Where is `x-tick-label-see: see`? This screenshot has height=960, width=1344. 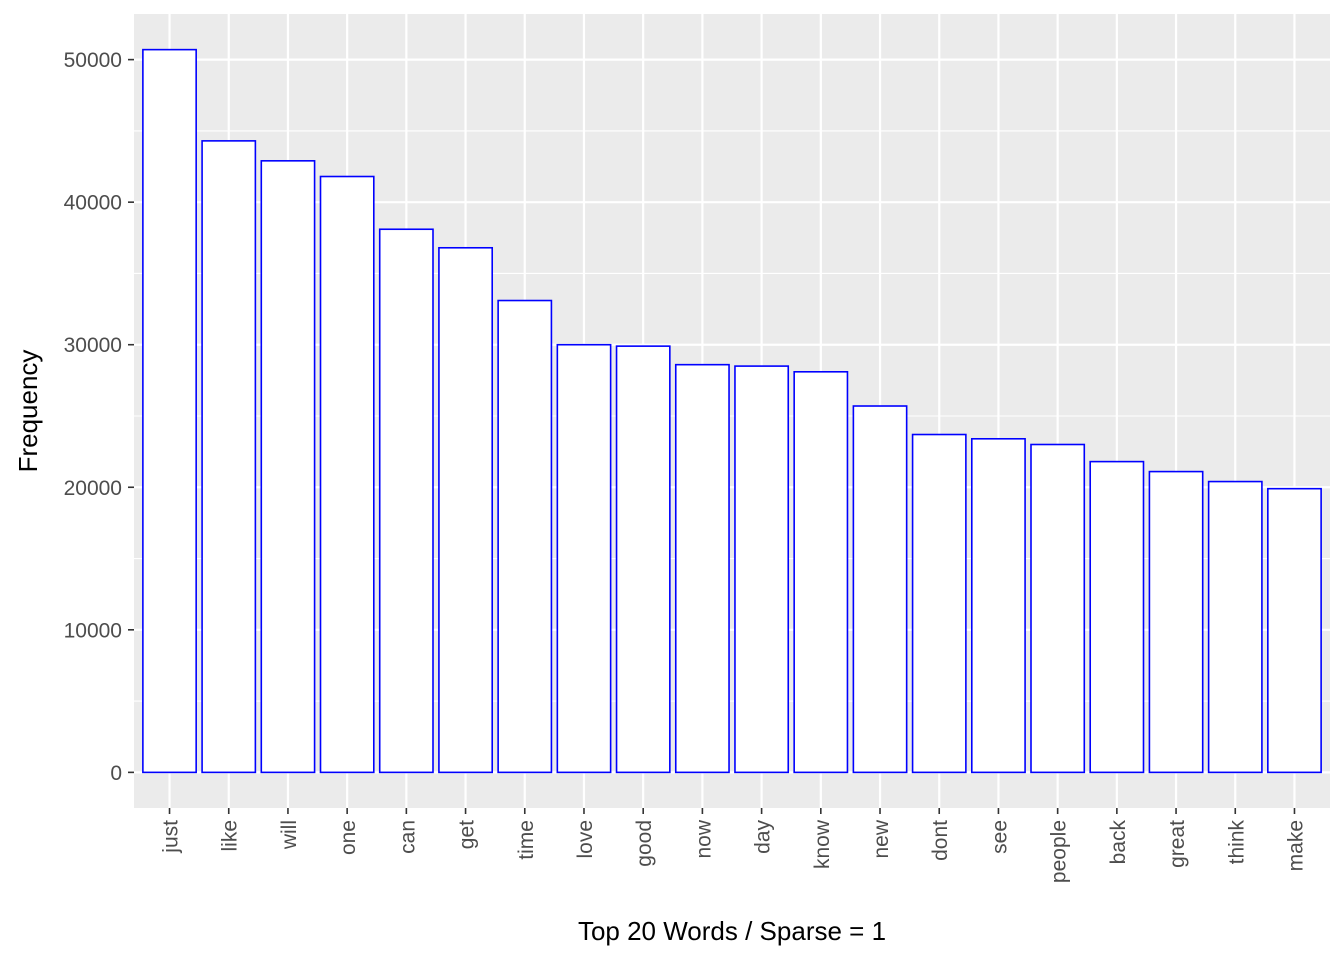
x-tick-label-see: see is located at coordinates (999, 837).